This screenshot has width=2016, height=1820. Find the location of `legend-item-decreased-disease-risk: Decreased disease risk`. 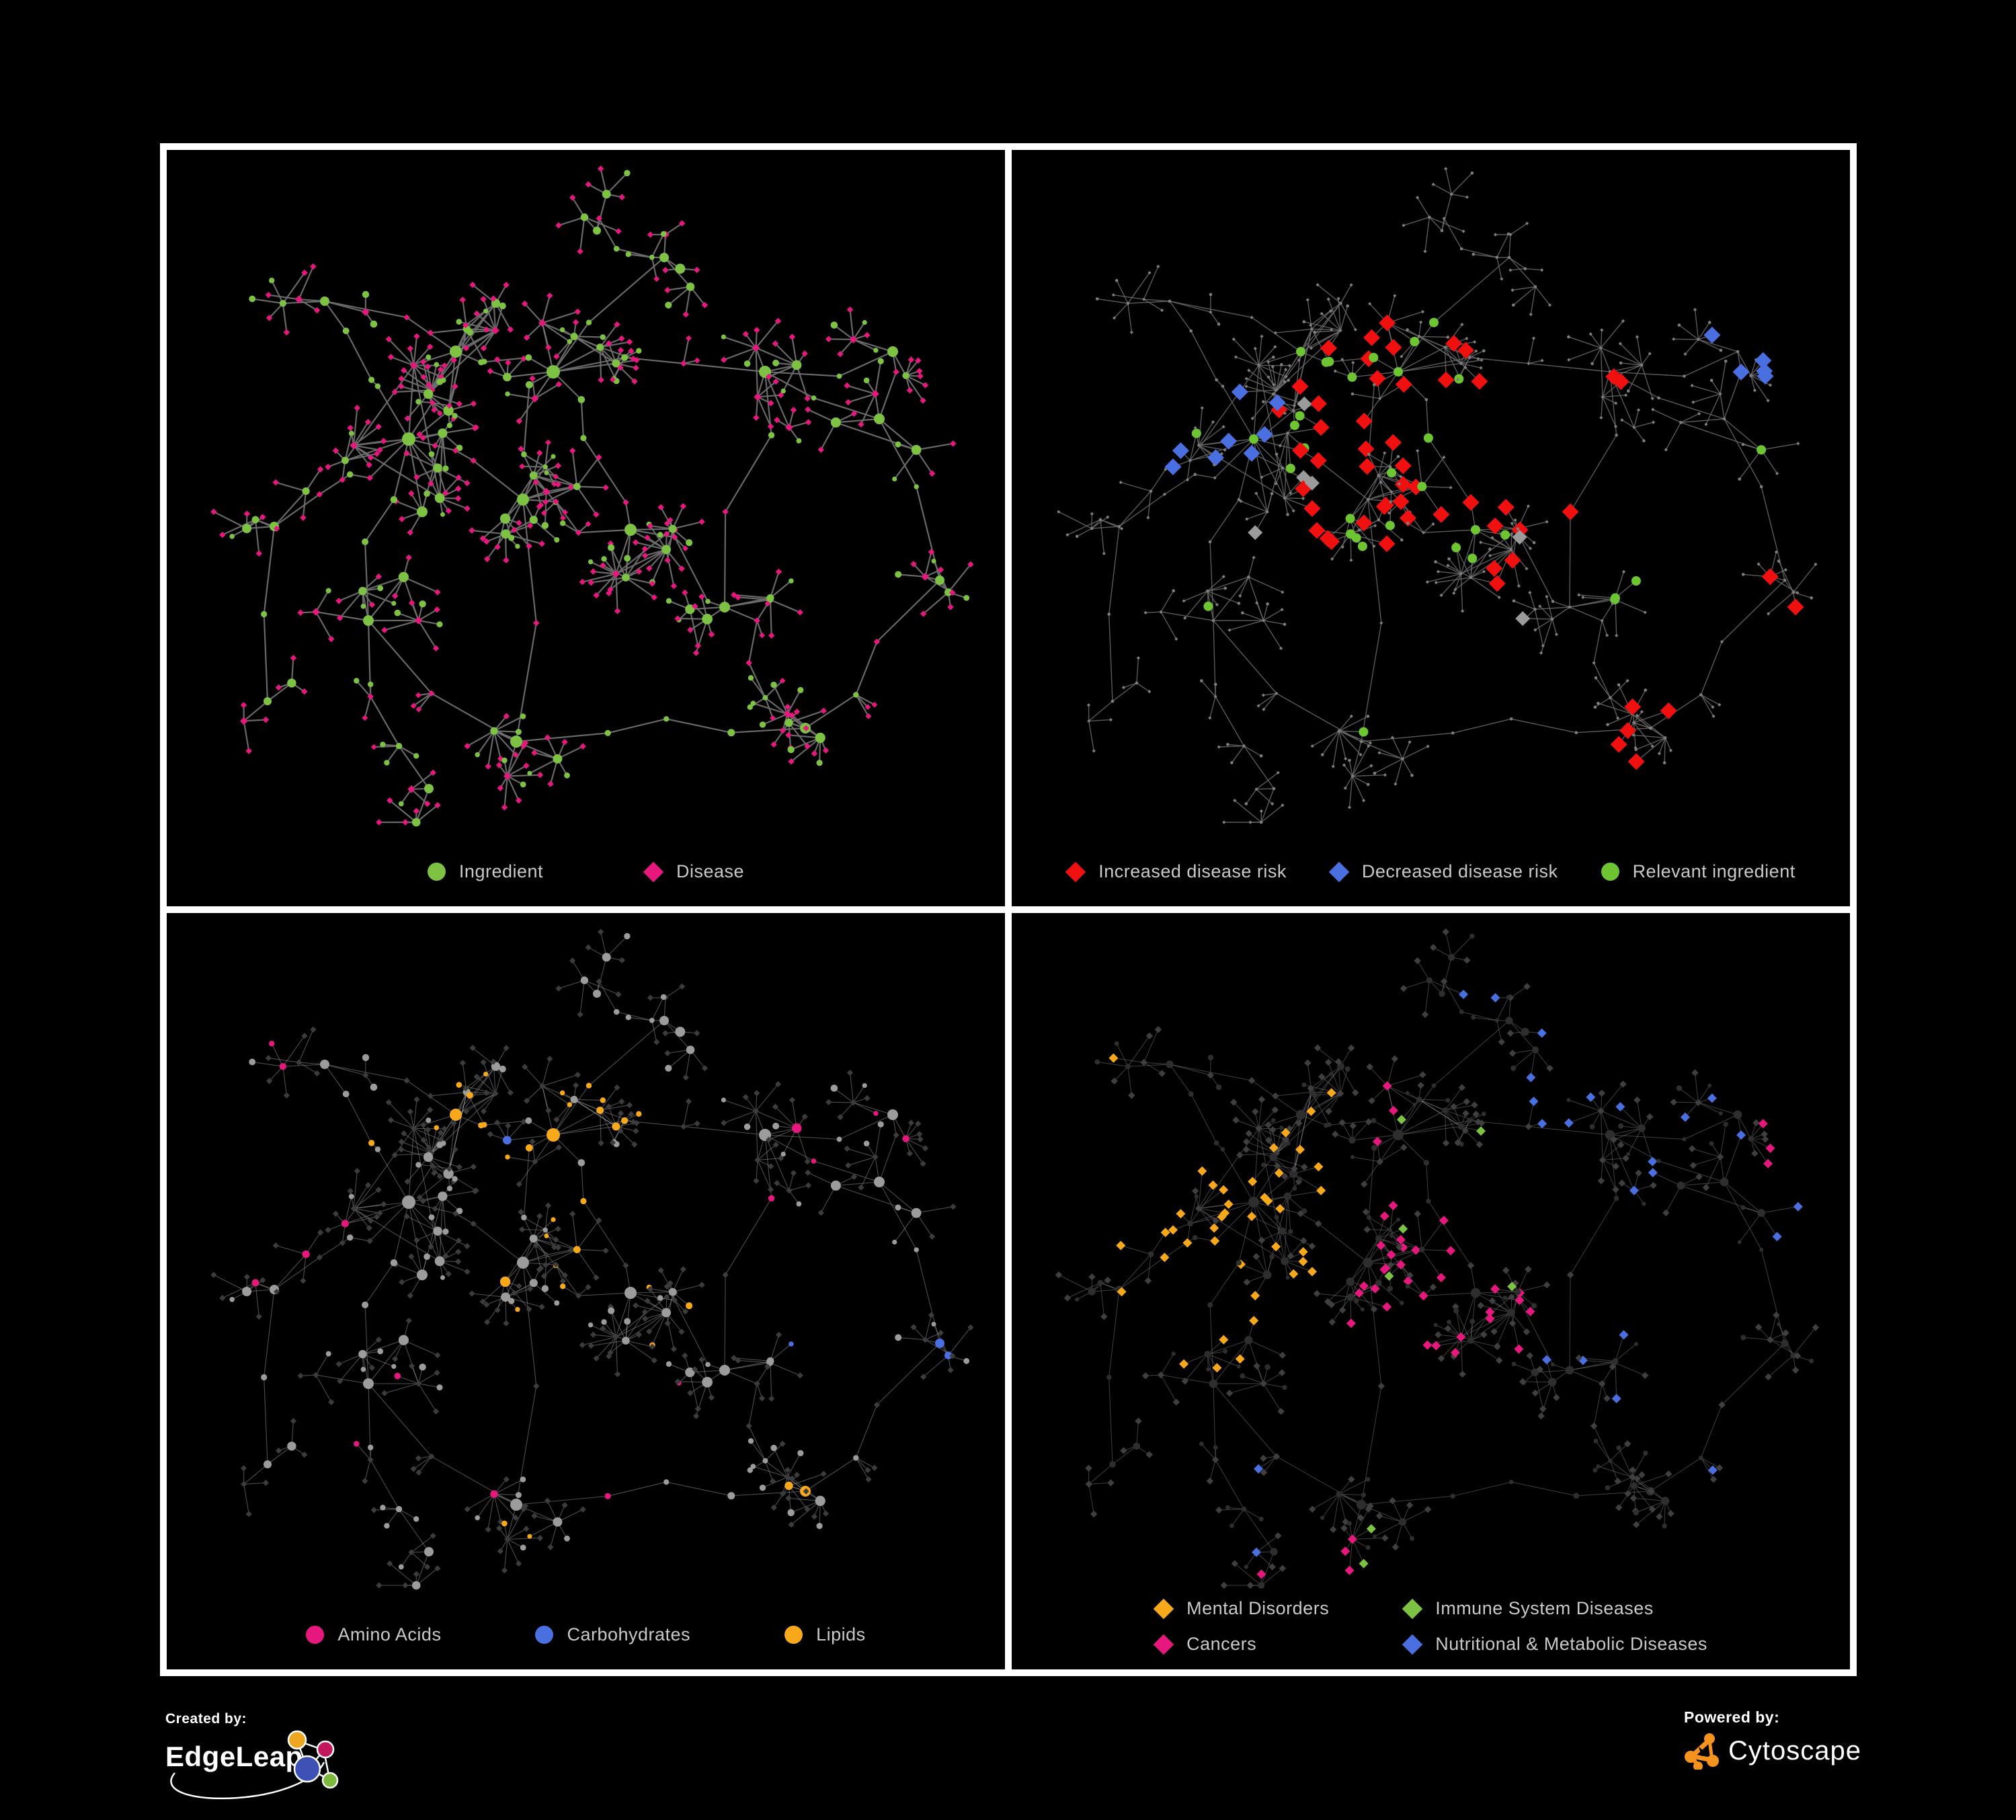

legend-item-decreased-disease-risk: Decreased disease risk is located at coordinates (1443, 871).